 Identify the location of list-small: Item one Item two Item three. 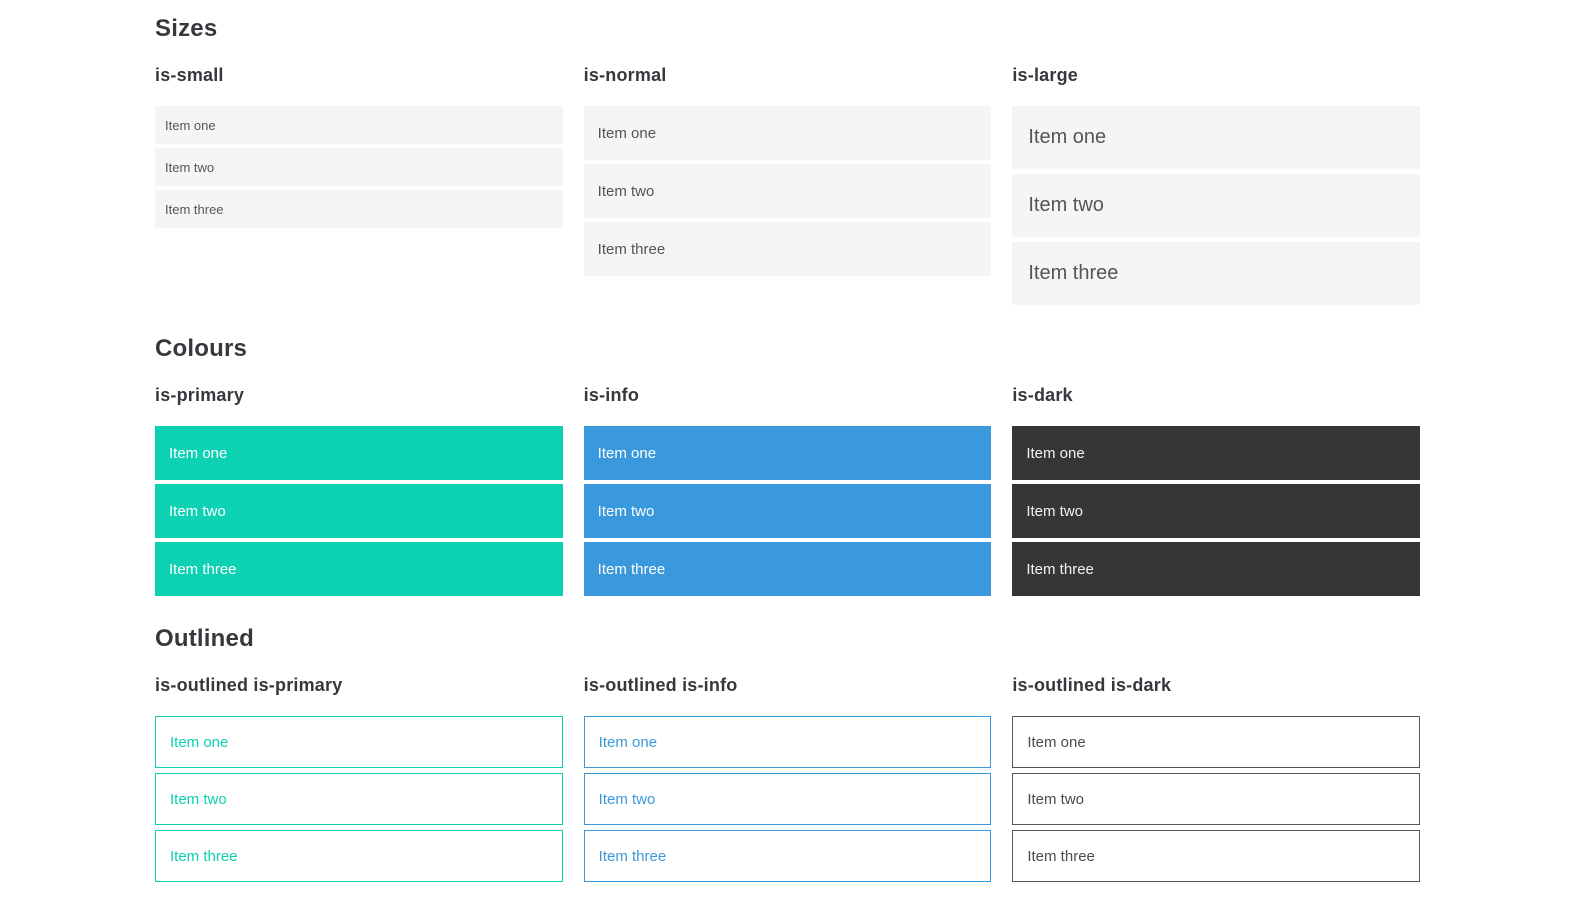
(359, 167).